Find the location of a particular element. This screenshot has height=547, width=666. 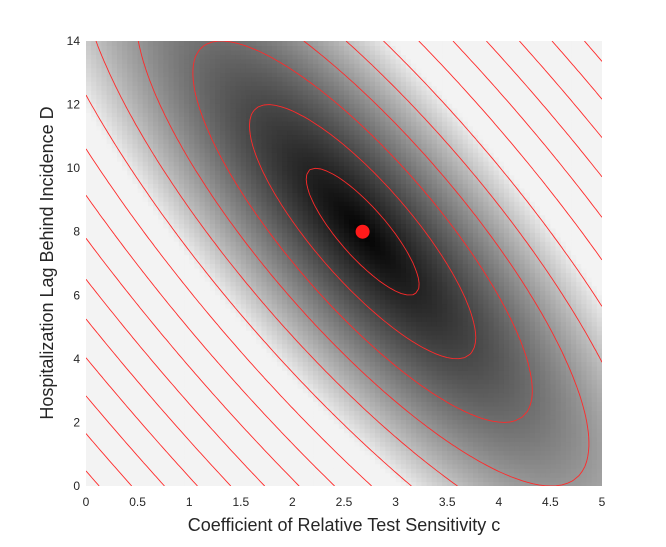

x-tick-label: 0 is located at coordinates (86, 502).